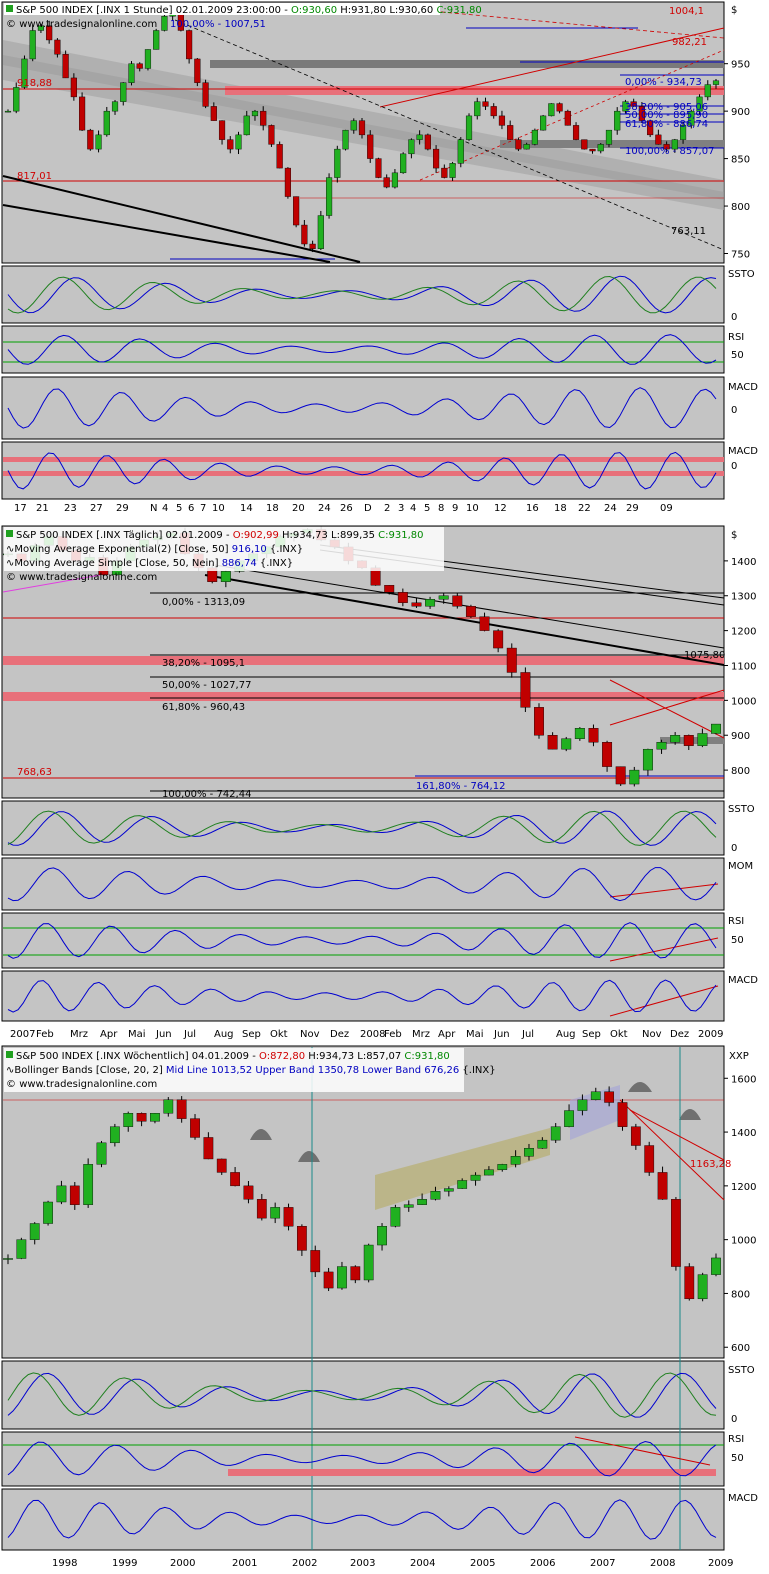 The width and height of the screenshot is (769, 1574). I want to click on daily-watermark: © www.tradesignalonline.com, so click(81, 577).